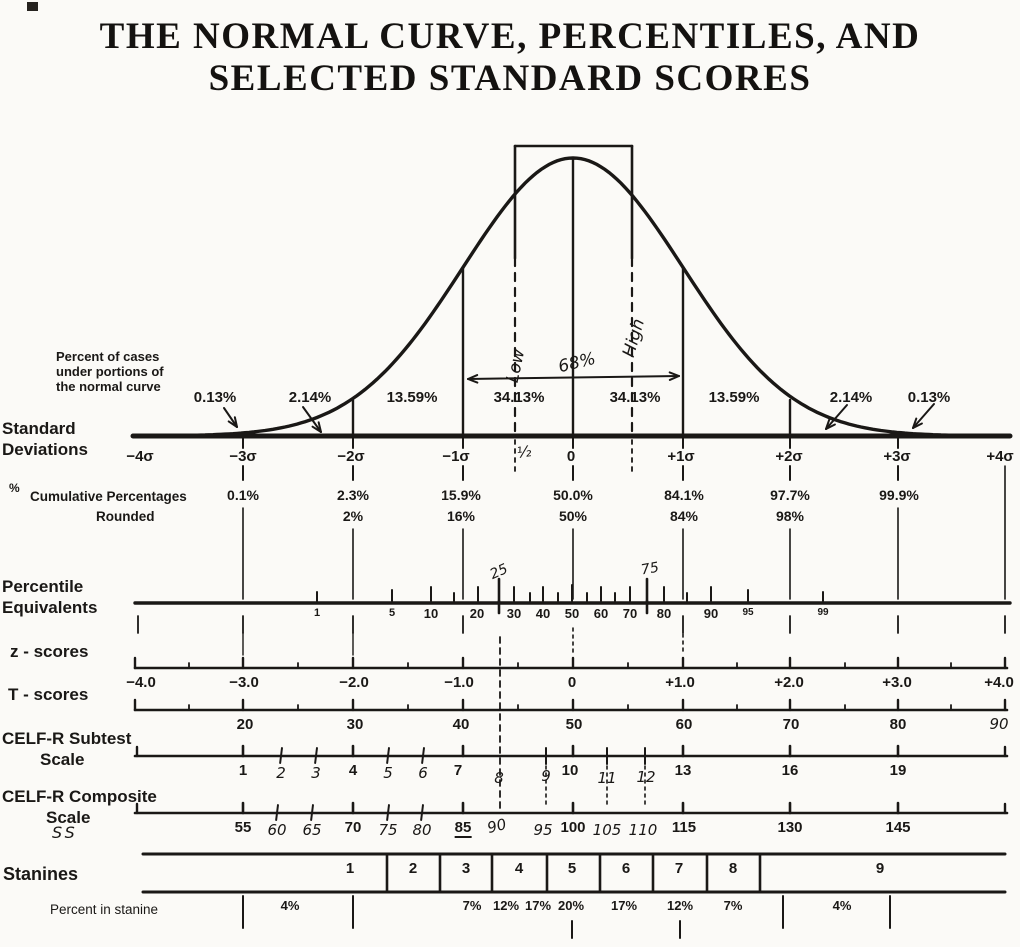 This screenshot has height=947, width=1020. I want to click on cumulative-percentage-value: 99.9%, so click(899, 495).